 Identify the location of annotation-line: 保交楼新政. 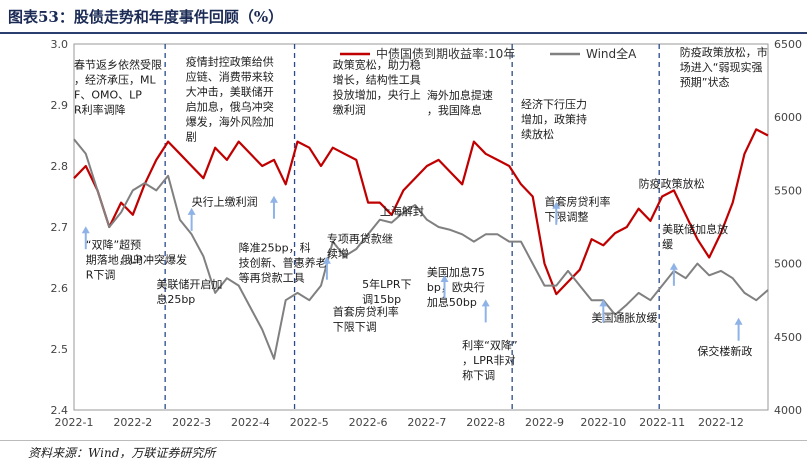
(724, 351).